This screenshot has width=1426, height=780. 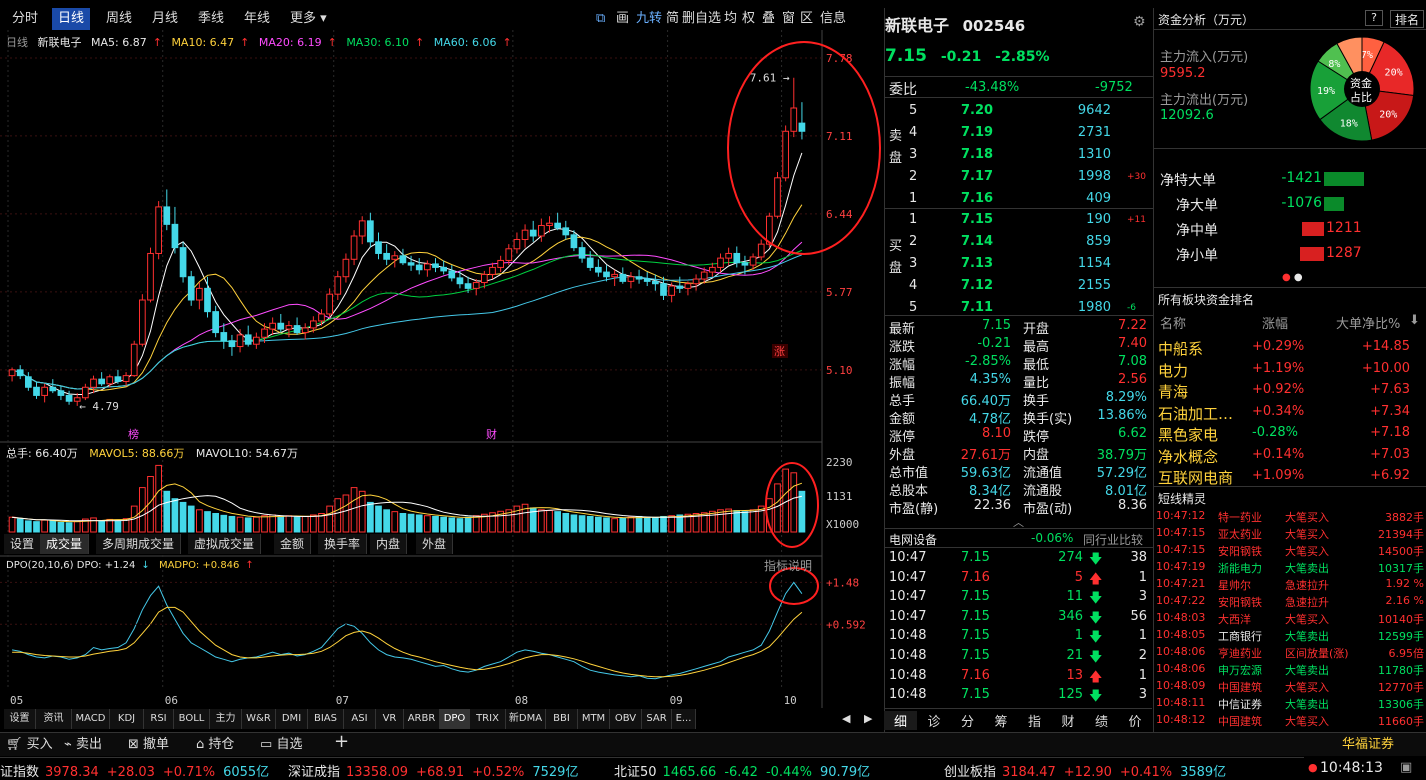 What do you see at coordinates (967, 722) in the screenshot?
I see `detail-tab-2: 分` at bounding box center [967, 722].